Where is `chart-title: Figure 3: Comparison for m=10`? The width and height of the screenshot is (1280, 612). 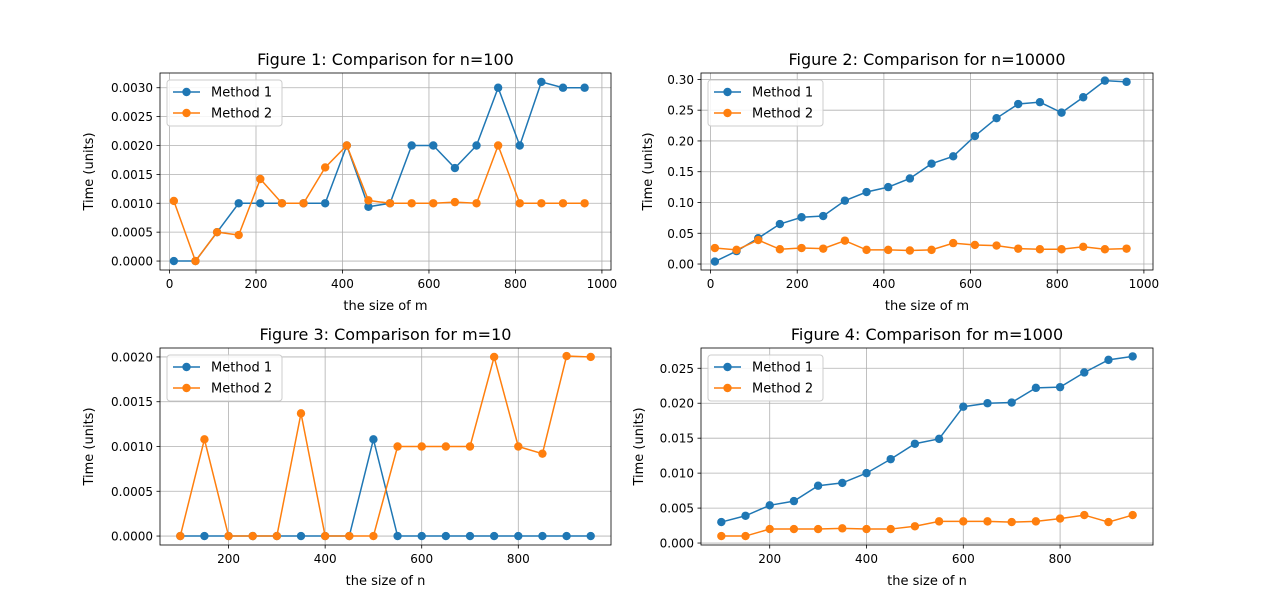 chart-title: Figure 3: Comparison for m=10 is located at coordinates (386, 334).